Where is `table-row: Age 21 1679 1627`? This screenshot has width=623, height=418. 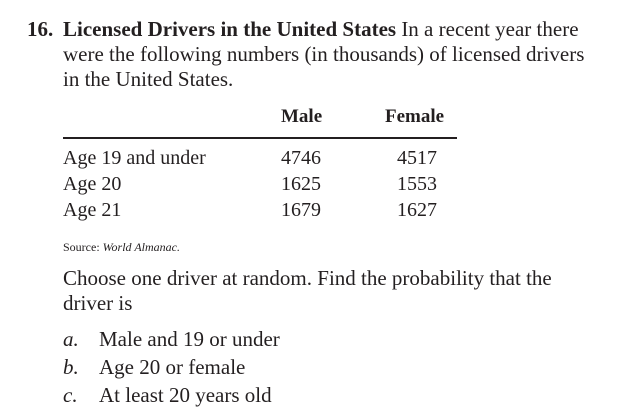
table-row: Age 21 1679 1627 is located at coordinates (263, 212).